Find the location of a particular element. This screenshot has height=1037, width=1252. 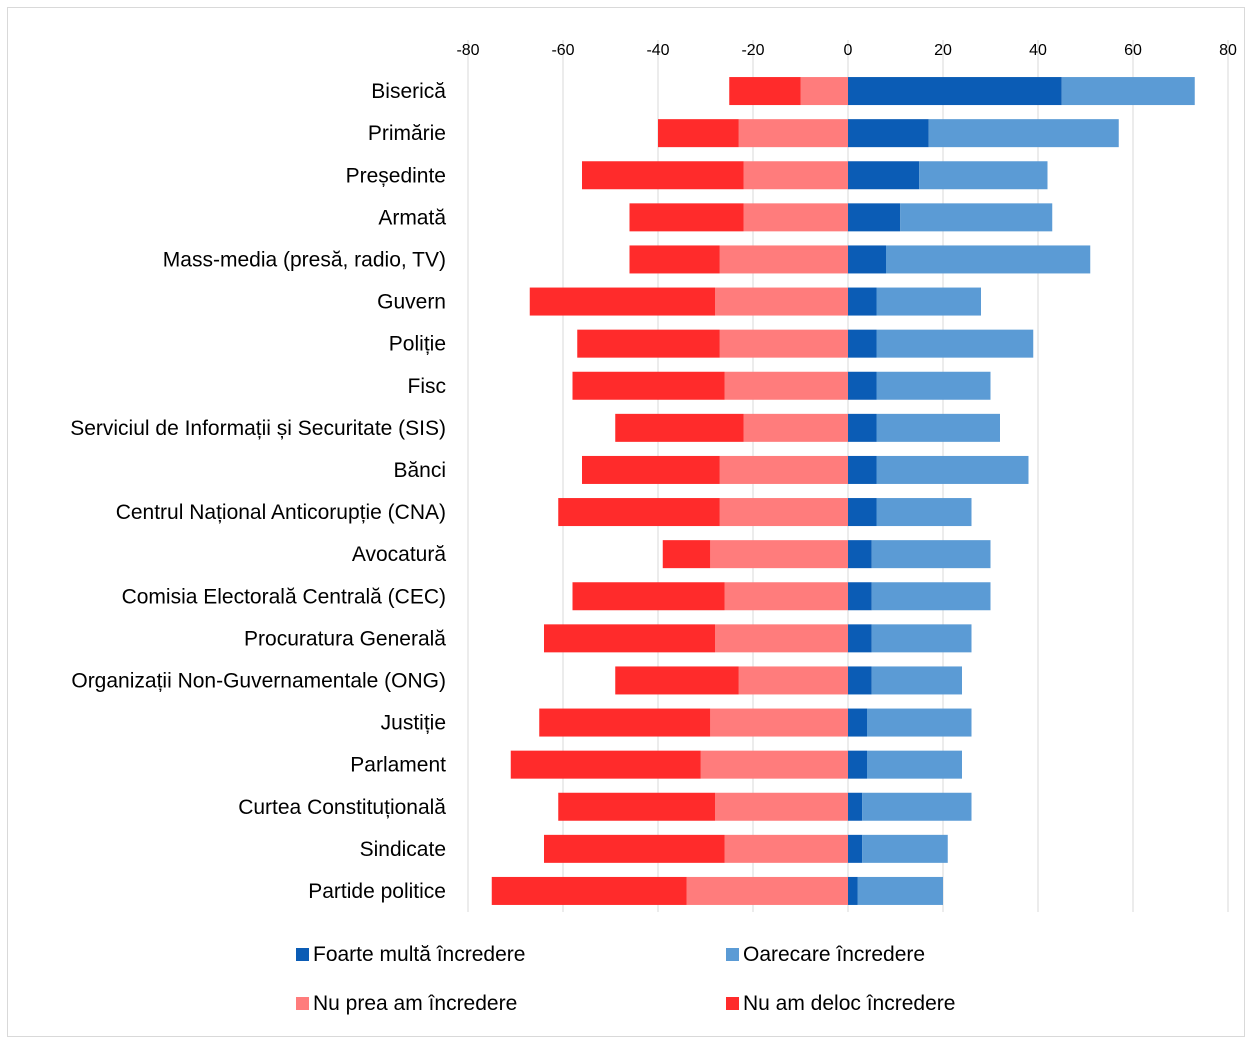

x-tick-label: 40 is located at coordinates (1038, 50).